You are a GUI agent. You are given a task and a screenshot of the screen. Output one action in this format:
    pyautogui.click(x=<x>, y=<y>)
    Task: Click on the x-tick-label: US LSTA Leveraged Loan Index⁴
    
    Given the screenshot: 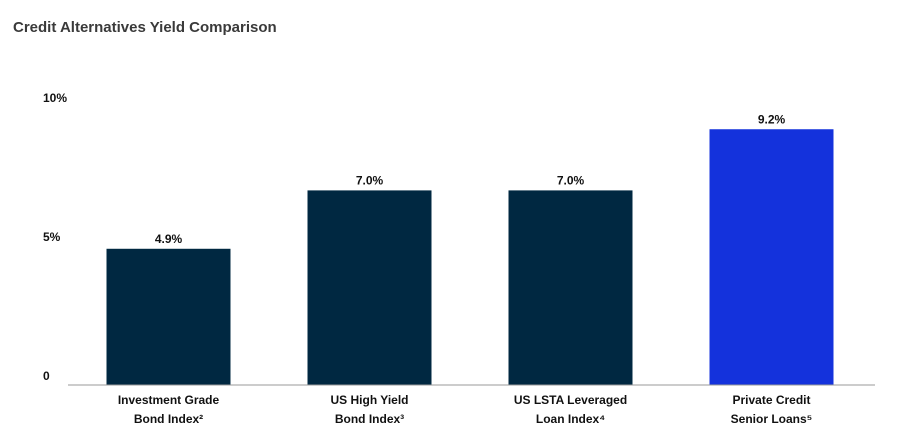 What is the action you would take?
    pyautogui.click(x=570, y=409)
    